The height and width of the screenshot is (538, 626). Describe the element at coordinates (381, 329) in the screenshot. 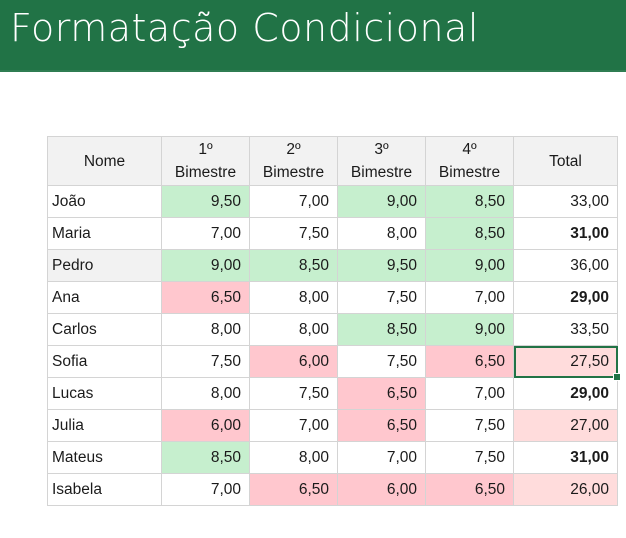

I see `cell-b3: 8,50` at that location.